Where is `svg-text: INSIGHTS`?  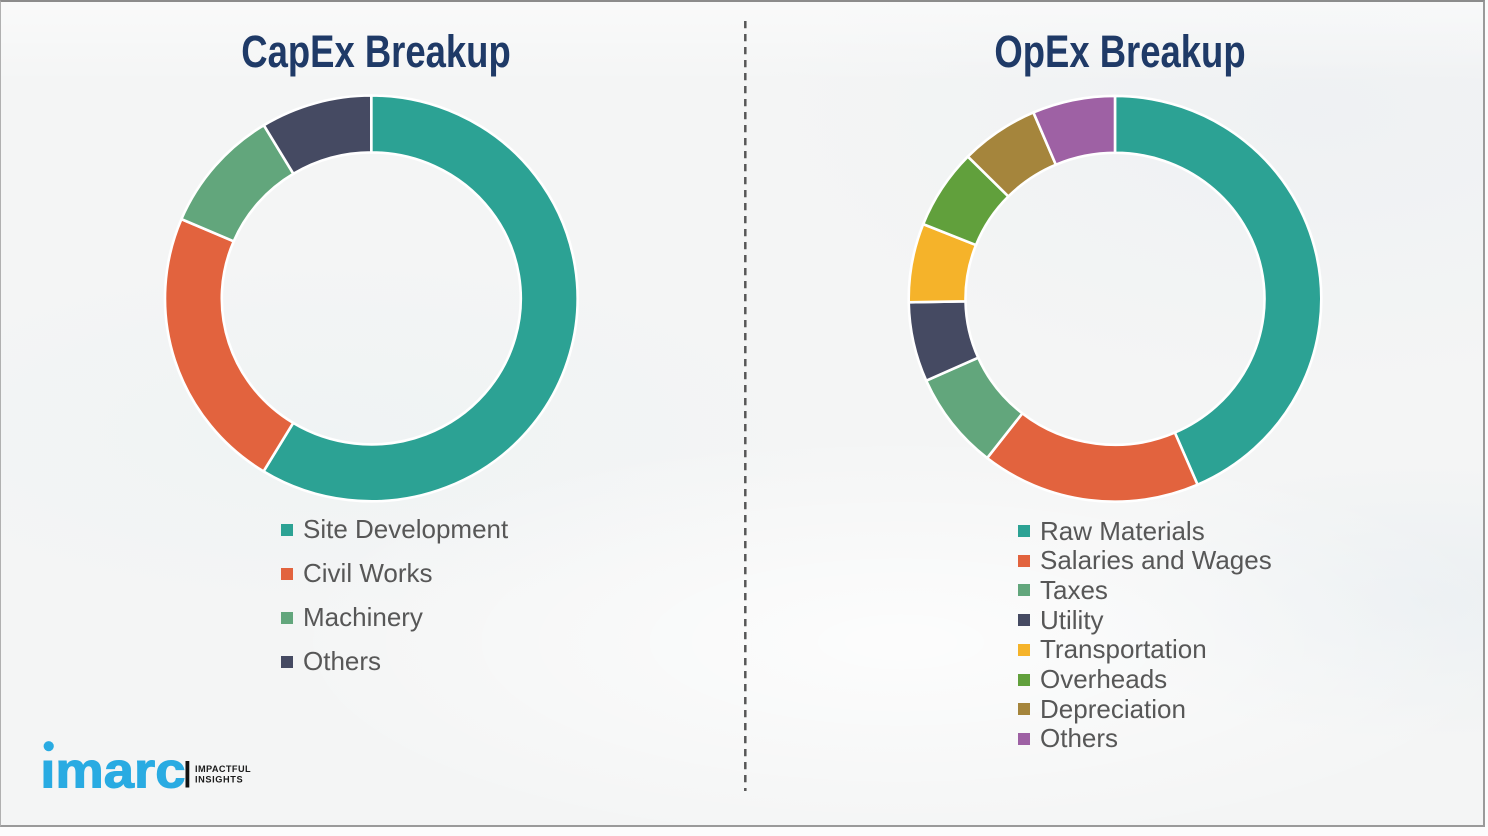 svg-text: INSIGHTS is located at coordinates (219, 780).